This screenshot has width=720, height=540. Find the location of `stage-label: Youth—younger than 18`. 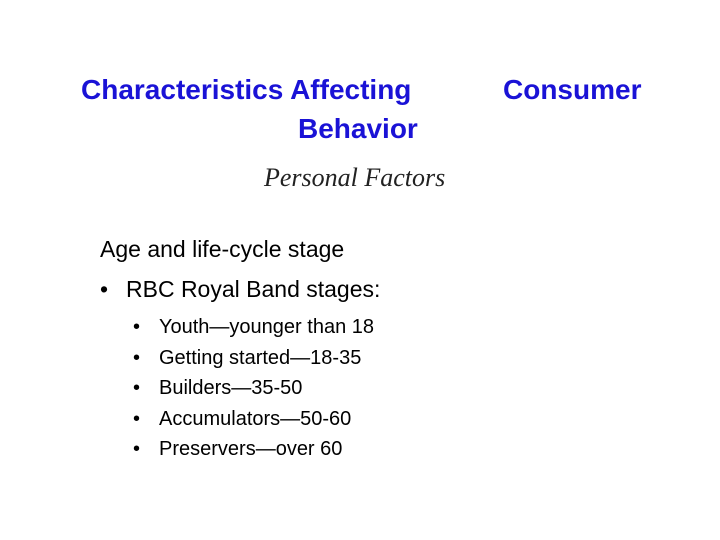

stage-label: Youth—younger than 18 is located at coordinates (266, 327).